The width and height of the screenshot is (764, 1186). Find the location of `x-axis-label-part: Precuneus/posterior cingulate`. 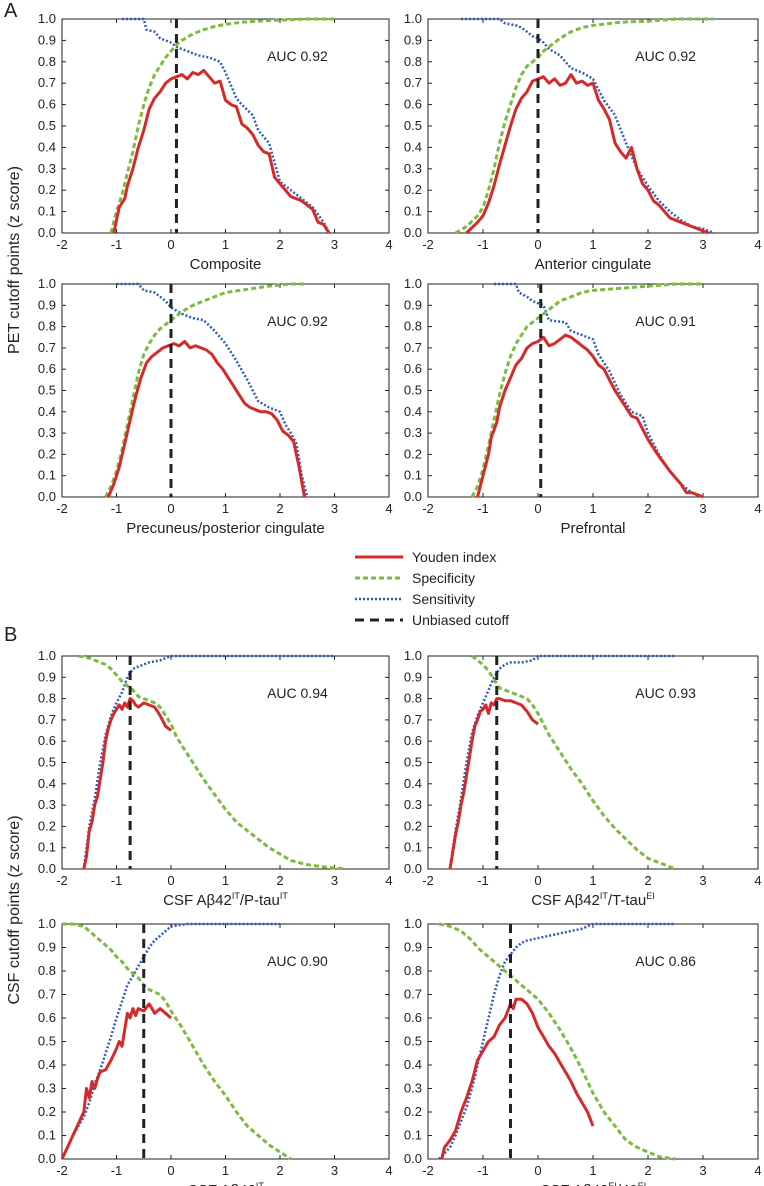

x-axis-label-part: Precuneus/posterior cingulate is located at coordinates (225, 528).